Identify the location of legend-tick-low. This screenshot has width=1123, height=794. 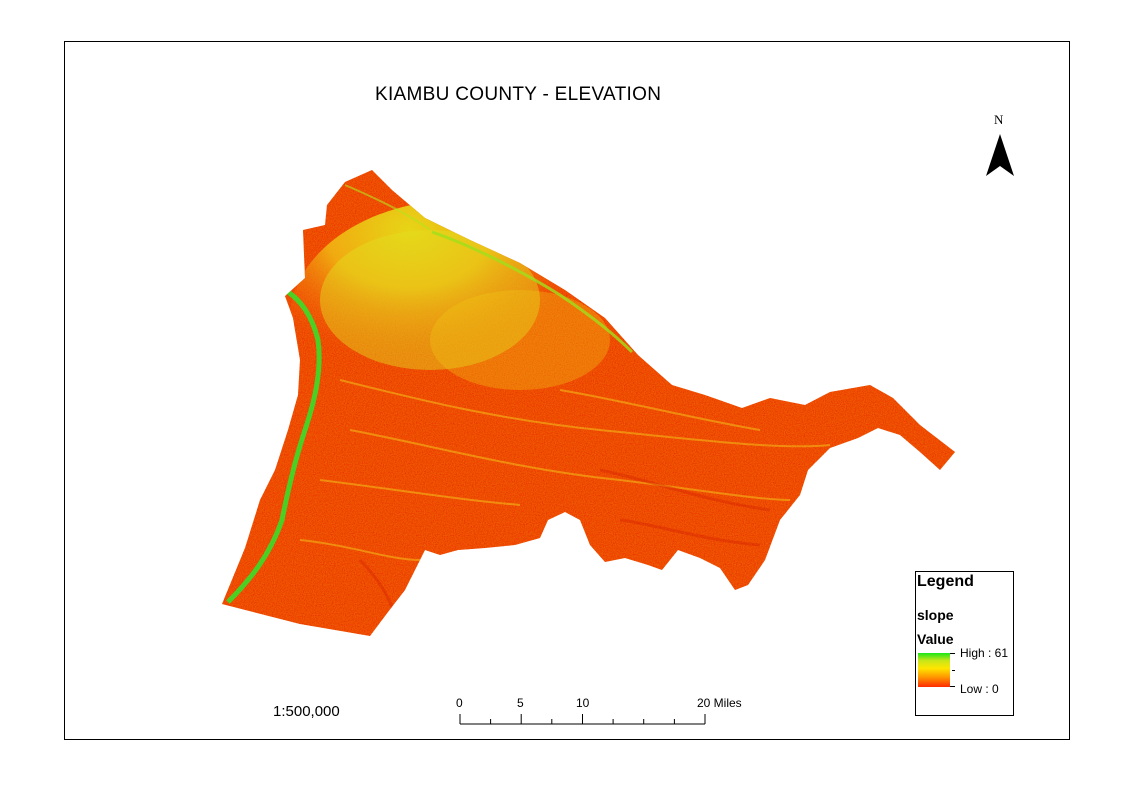
(952, 686).